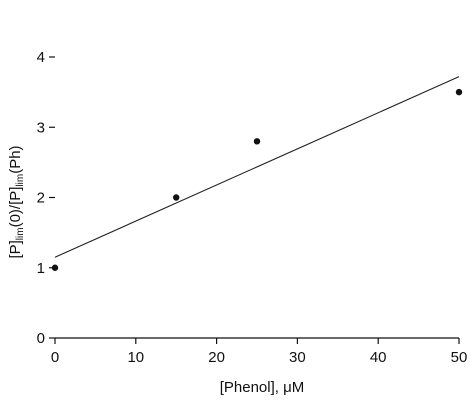  I want to click on x-axis-label: [Phenol], μM, so click(262, 387).